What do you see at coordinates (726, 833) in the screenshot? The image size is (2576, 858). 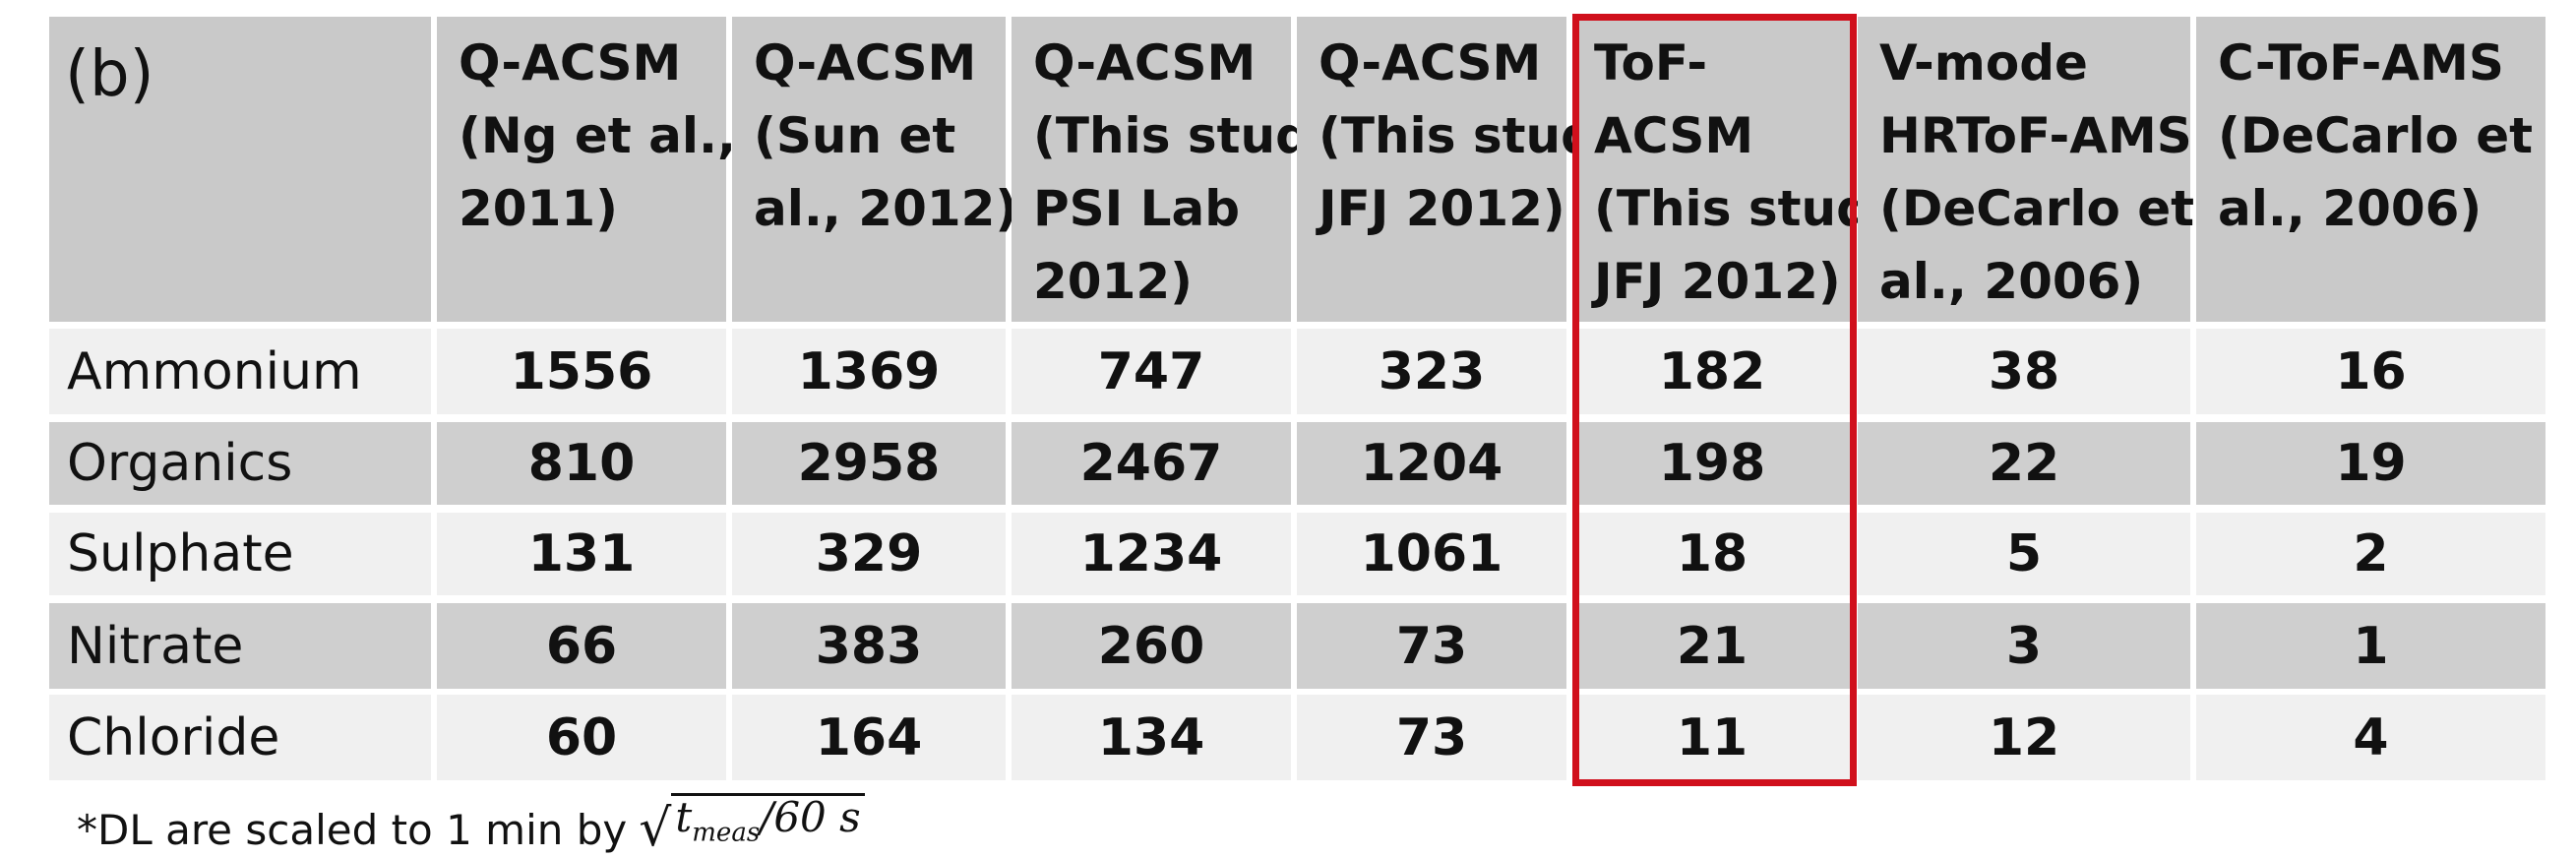 I see `formula-subscript: meas` at bounding box center [726, 833].